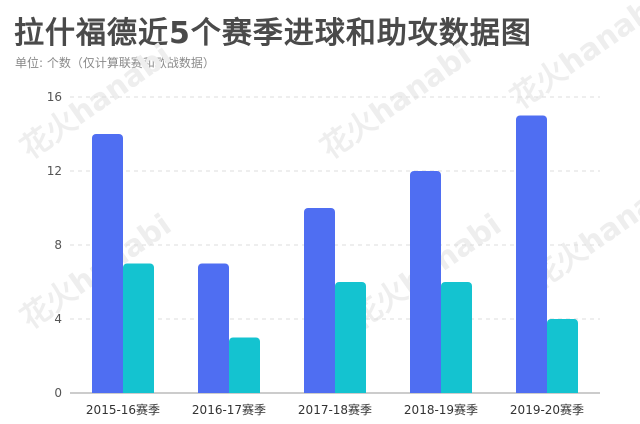 This screenshot has height=424, width=640. I want to click on x-tick-label: 2015-16赛季, so click(123, 409).